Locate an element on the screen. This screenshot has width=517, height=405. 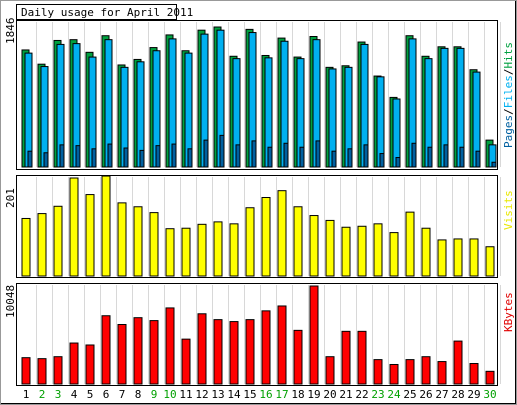
x-tick-label-day-27: 27 is located at coordinates (441, 394).